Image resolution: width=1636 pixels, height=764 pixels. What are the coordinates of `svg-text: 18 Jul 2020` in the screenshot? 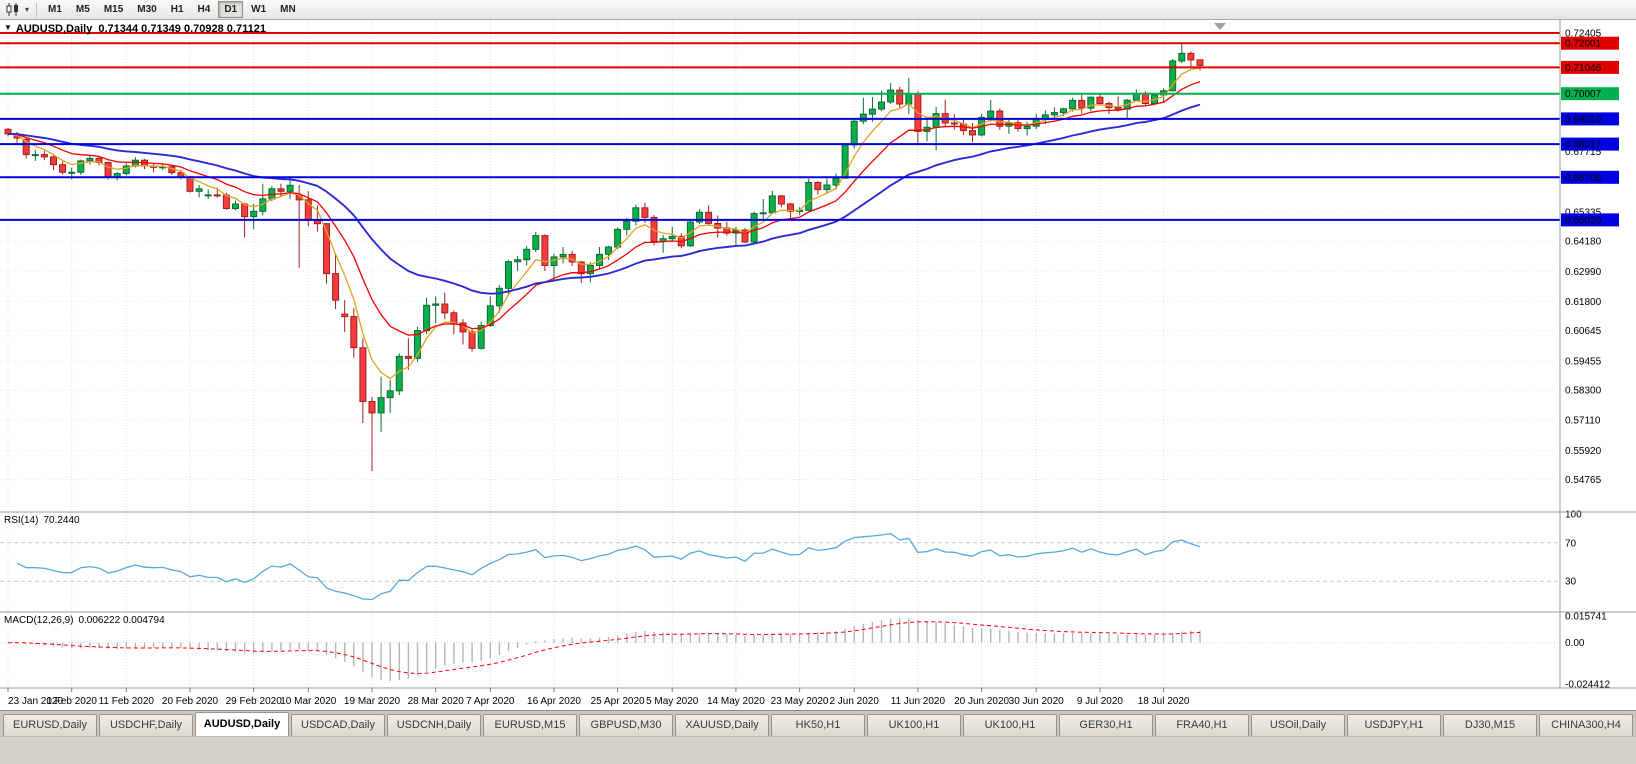 It's located at (1164, 701).